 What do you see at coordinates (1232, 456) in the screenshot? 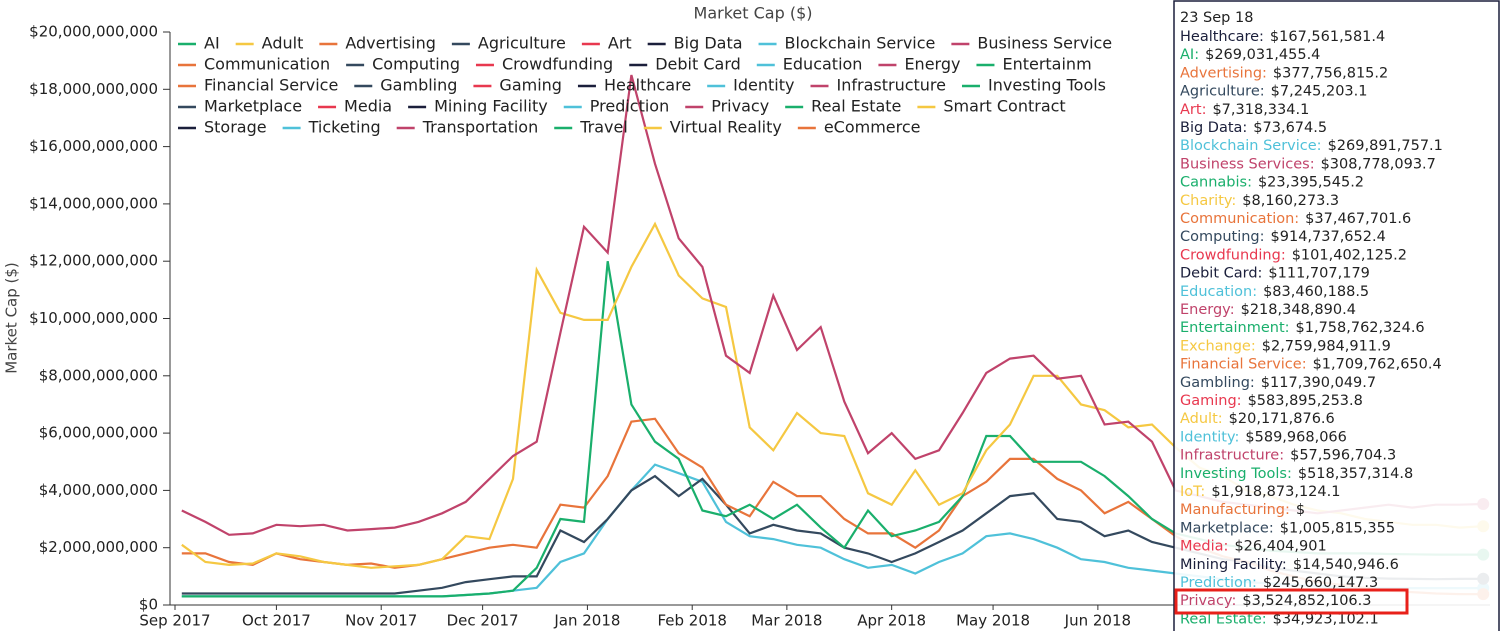
I see `tooltip-label: Infrastructure:` at bounding box center [1232, 456].